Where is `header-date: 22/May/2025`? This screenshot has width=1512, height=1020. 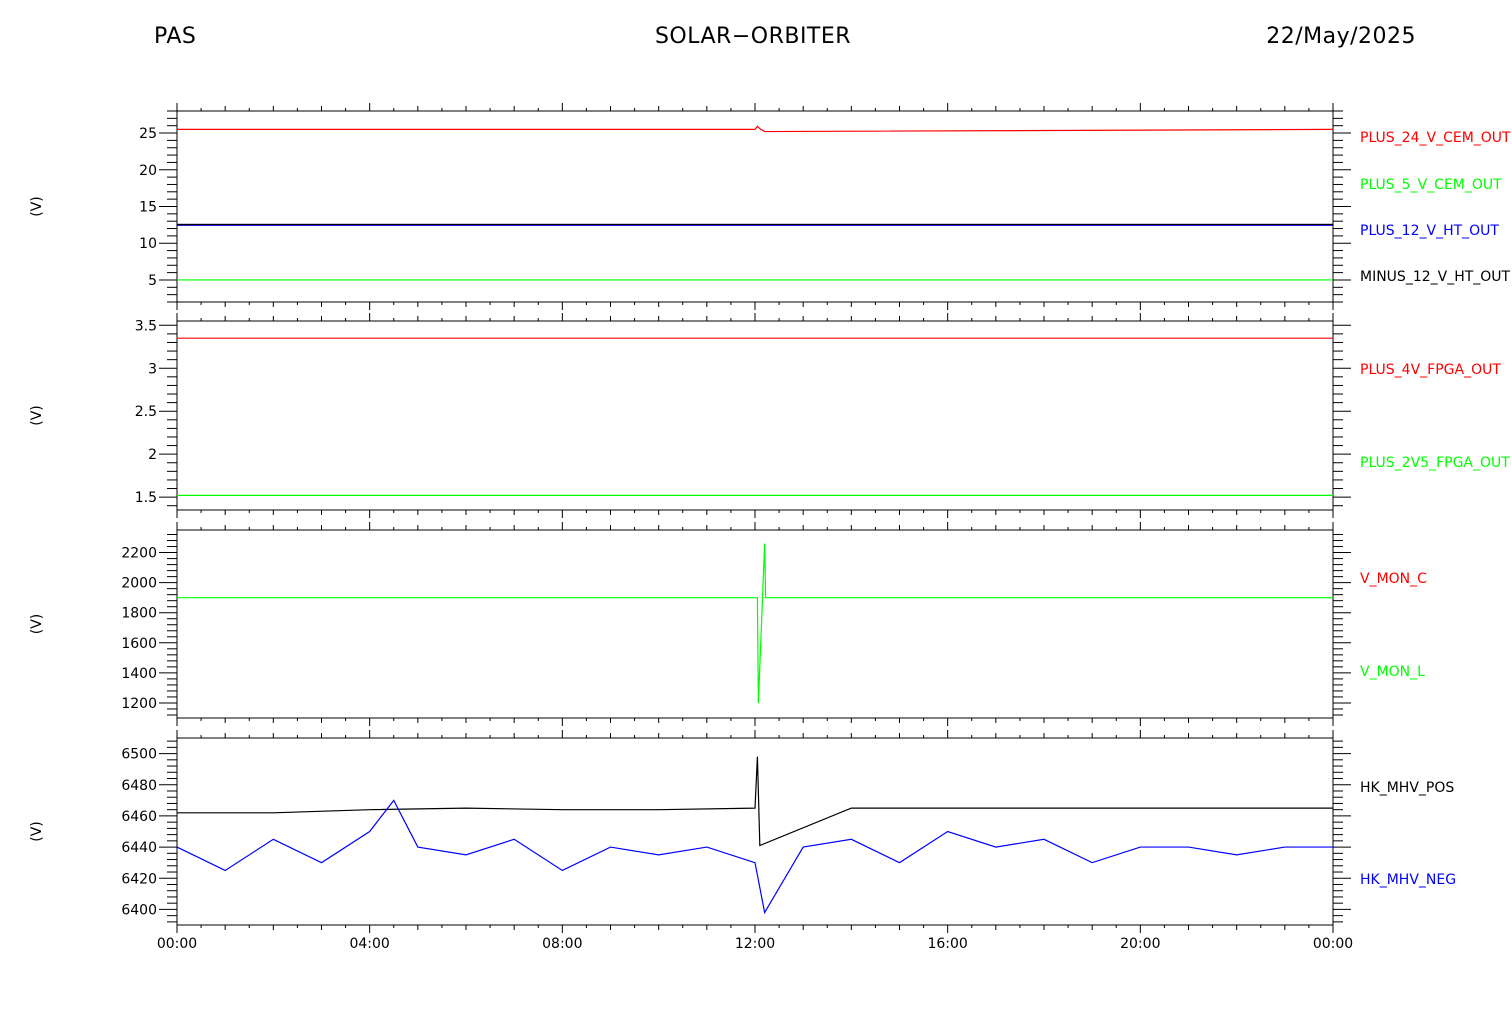 header-date: 22/May/2025 is located at coordinates (1341, 36).